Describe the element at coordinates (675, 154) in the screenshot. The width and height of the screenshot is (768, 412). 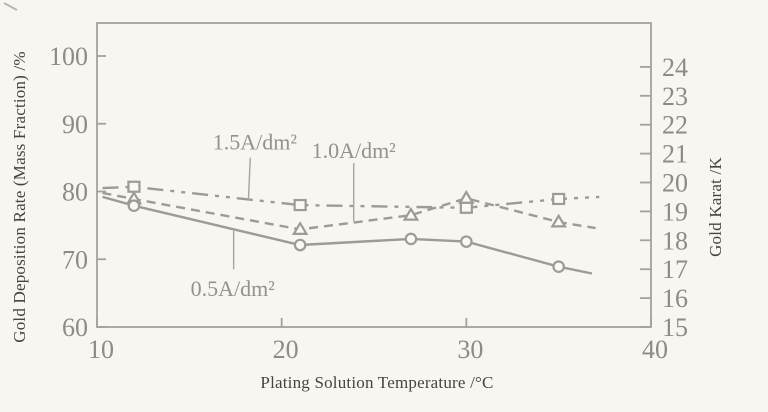
I see `y-right-tick-label-21: 21` at that location.